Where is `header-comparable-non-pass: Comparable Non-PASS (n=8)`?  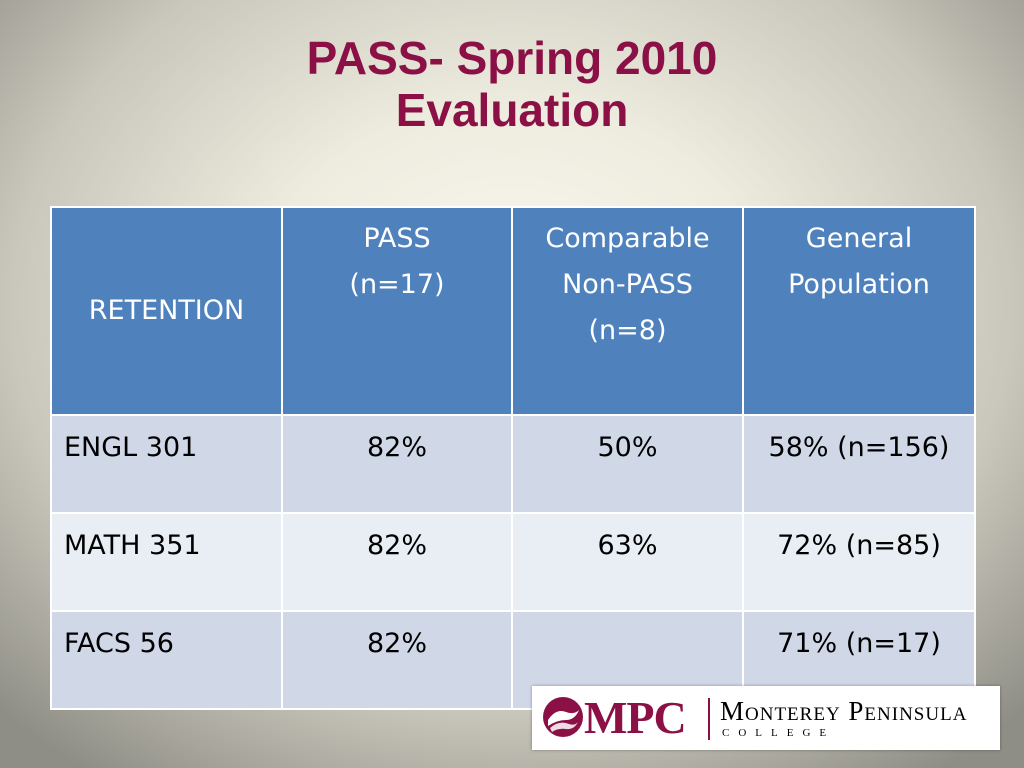 header-comparable-non-pass: Comparable Non-PASS (n=8) is located at coordinates (627, 311).